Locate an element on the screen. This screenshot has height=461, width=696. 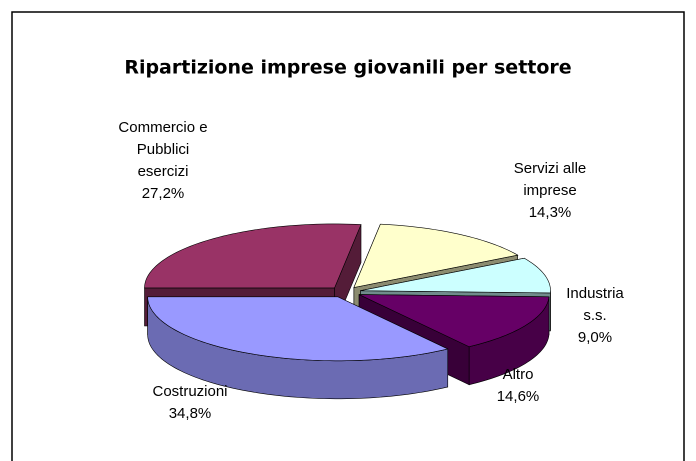
category-label: Industria s.s. is located at coordinates (595, 304).